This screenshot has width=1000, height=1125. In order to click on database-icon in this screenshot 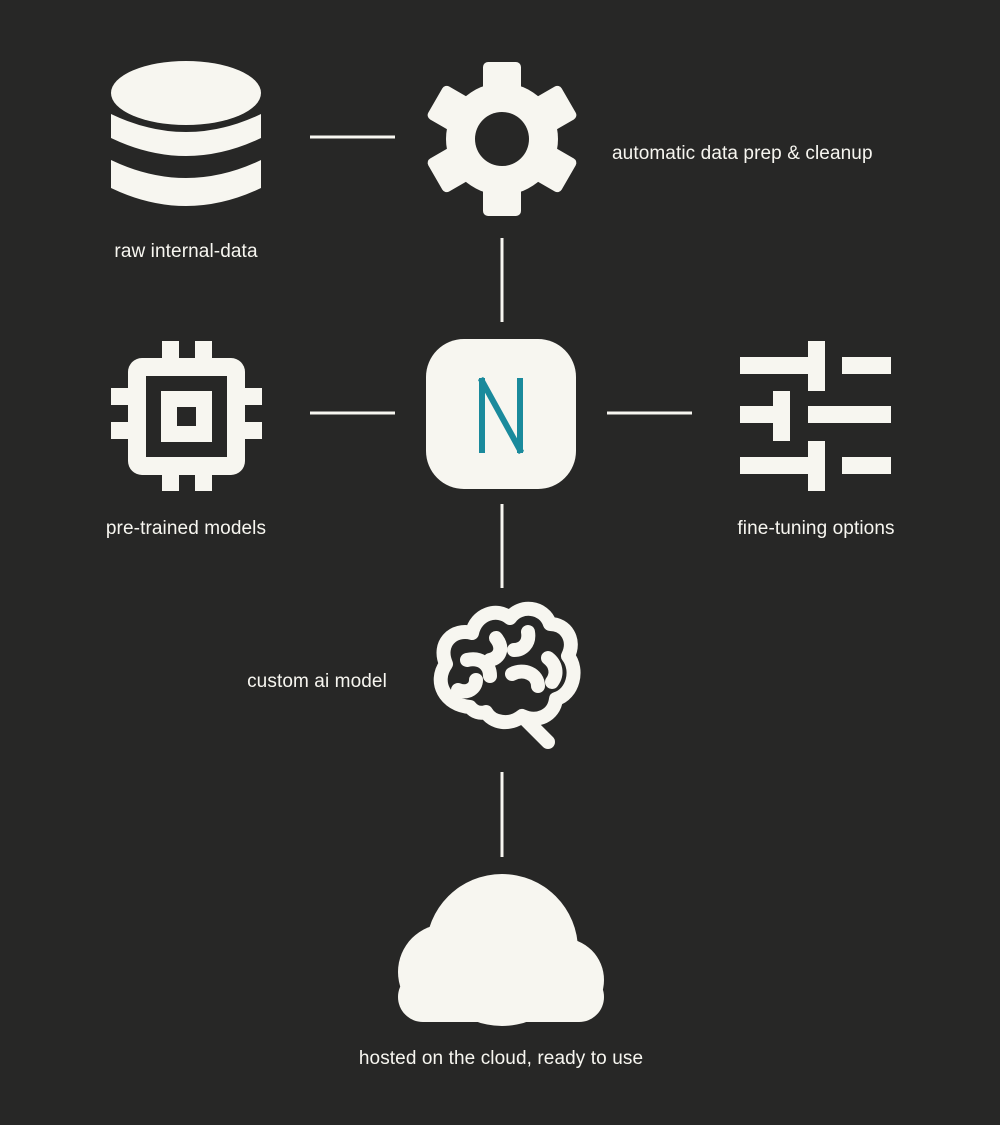, I will do `click(186, 133)`.